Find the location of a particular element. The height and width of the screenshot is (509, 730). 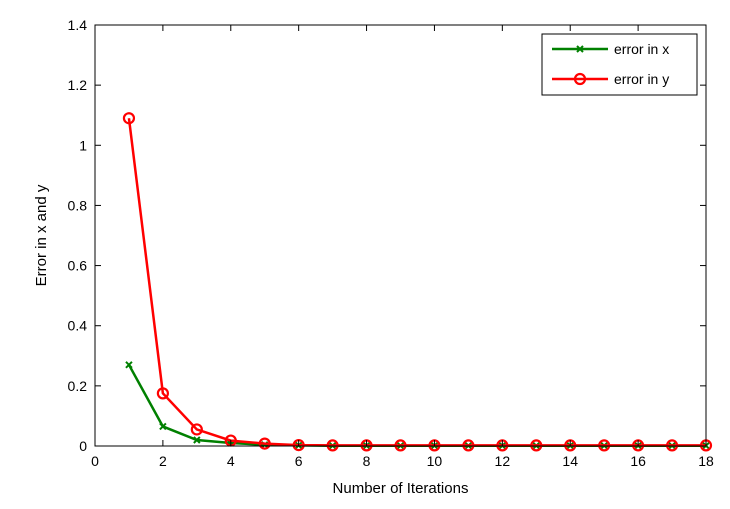

y-tick-label: 0.2 is located at coordinates (78, 386).